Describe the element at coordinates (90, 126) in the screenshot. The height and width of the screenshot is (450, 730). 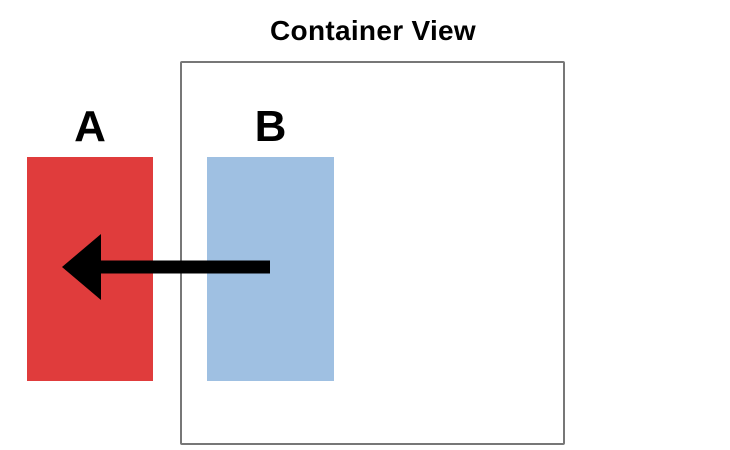
I see `view-a-label: A` at that location.